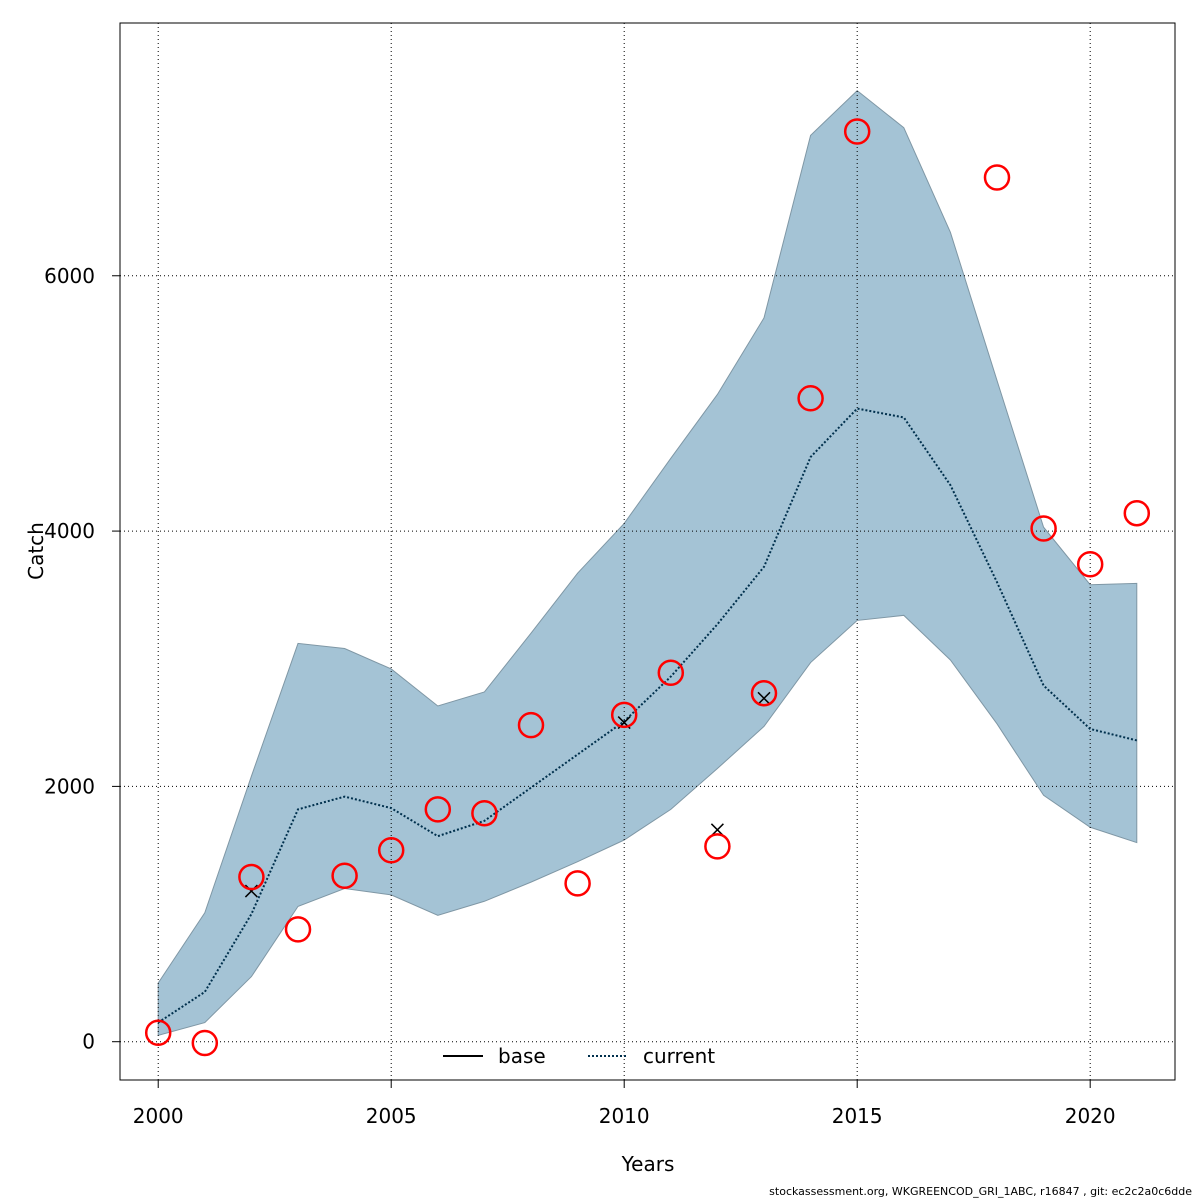 The image size is (1200, 1200). I want to click on y-tick-label: 2000, so click(69, 786).